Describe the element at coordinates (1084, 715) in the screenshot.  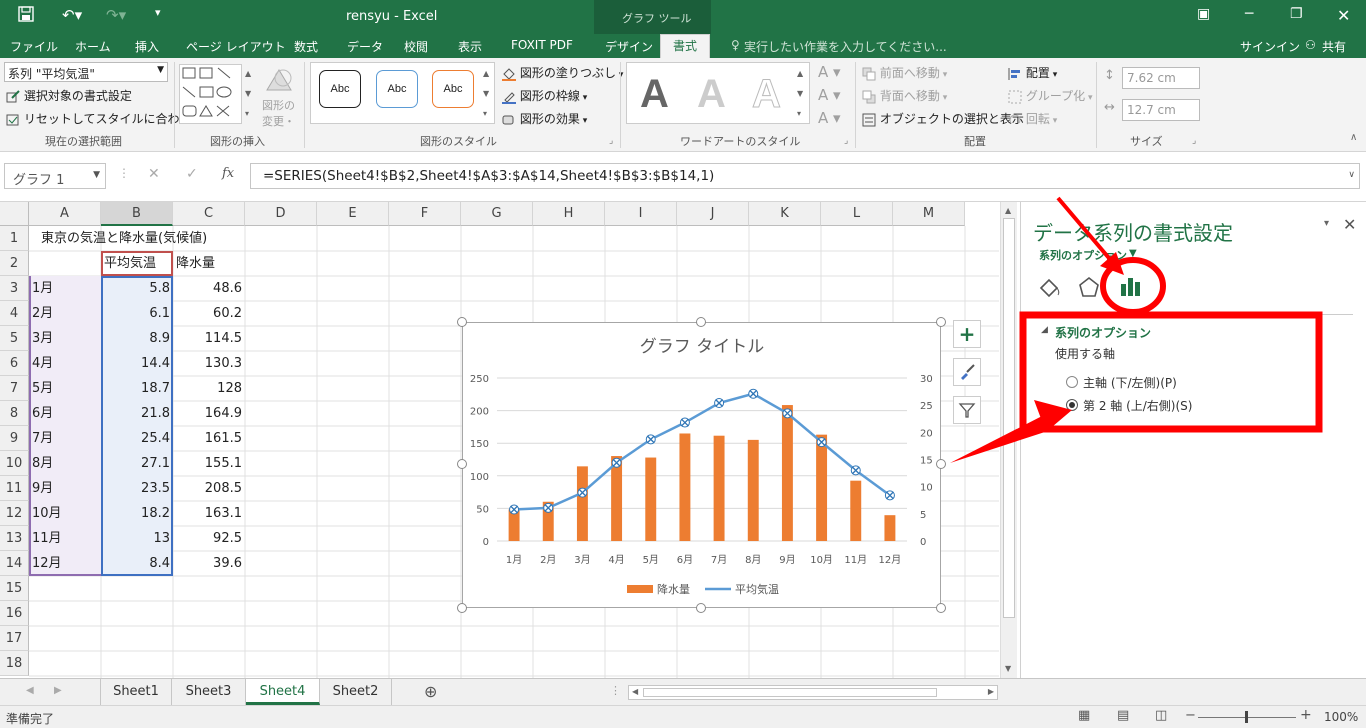
I see `normal-view-icon: ▦` at that location.